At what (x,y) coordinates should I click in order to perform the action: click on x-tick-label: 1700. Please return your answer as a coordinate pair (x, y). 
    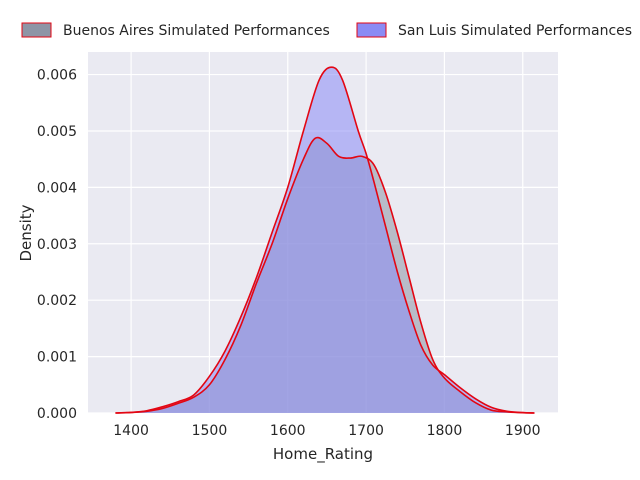
    Looking at the image, I should click on (366, 431).